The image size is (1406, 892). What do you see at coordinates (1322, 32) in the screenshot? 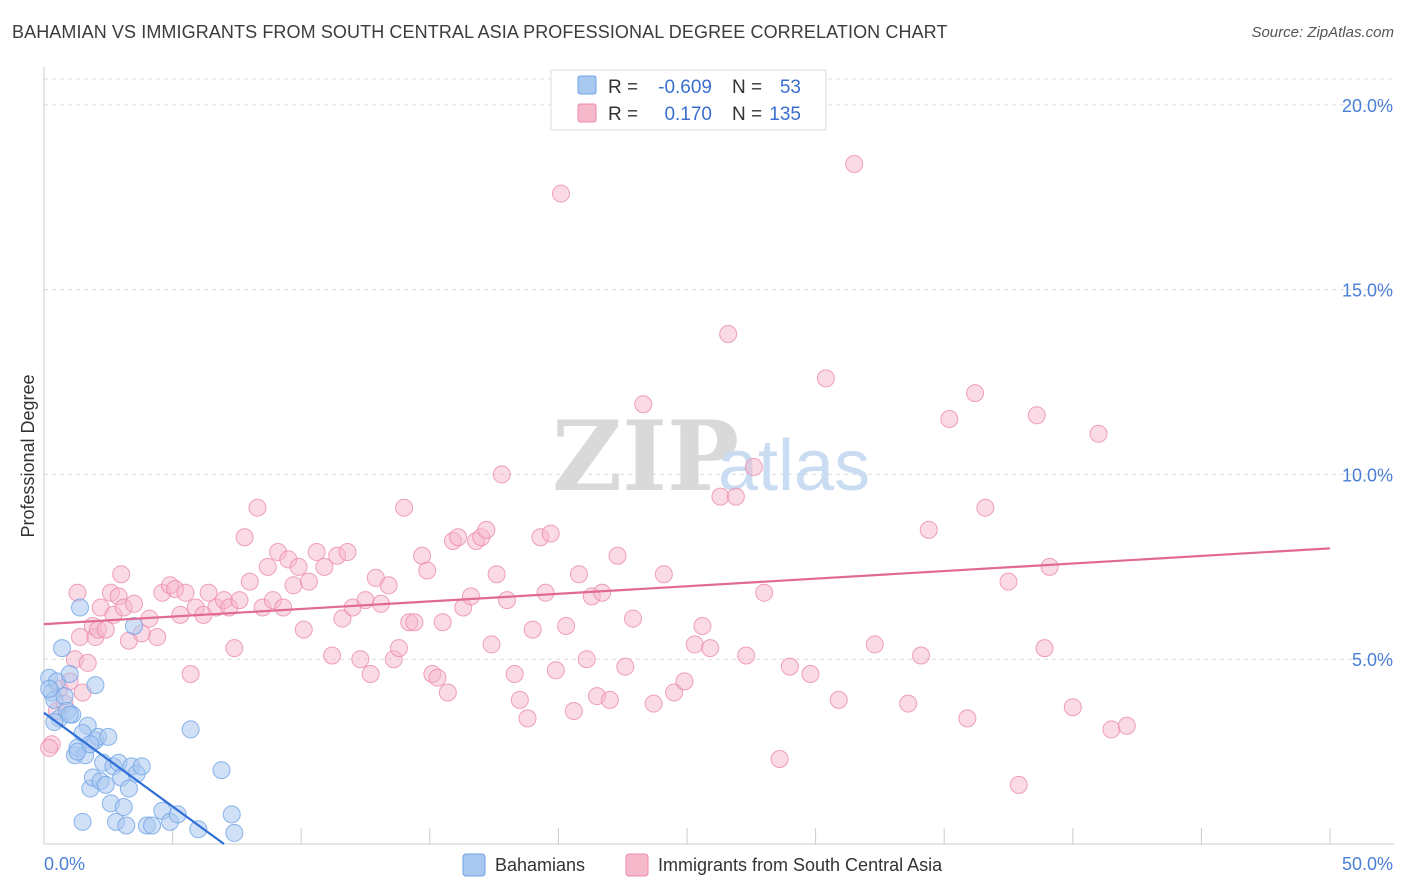
I see `chart-source: Source: ZipAtlas.com` at bounding box center [1322, 32].